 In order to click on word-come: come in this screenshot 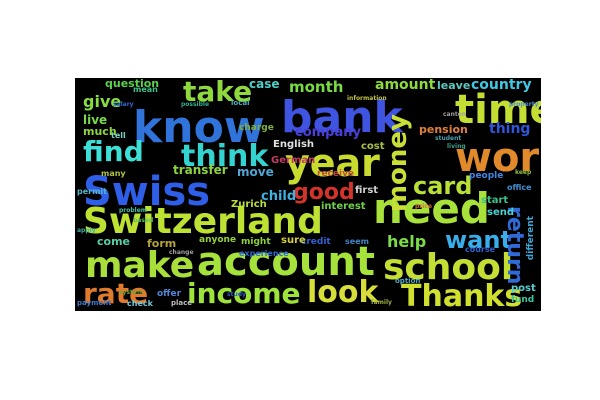, I will do `click(113, 241)`.